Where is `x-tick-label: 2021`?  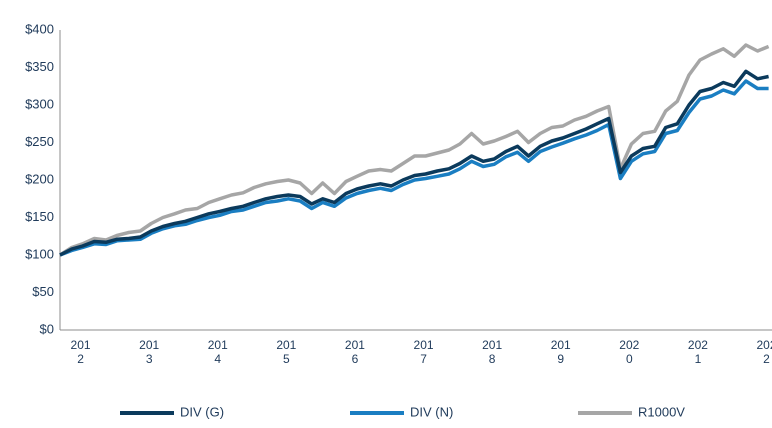
x-tick-label: 2021 is located at coordinates (697, 352).